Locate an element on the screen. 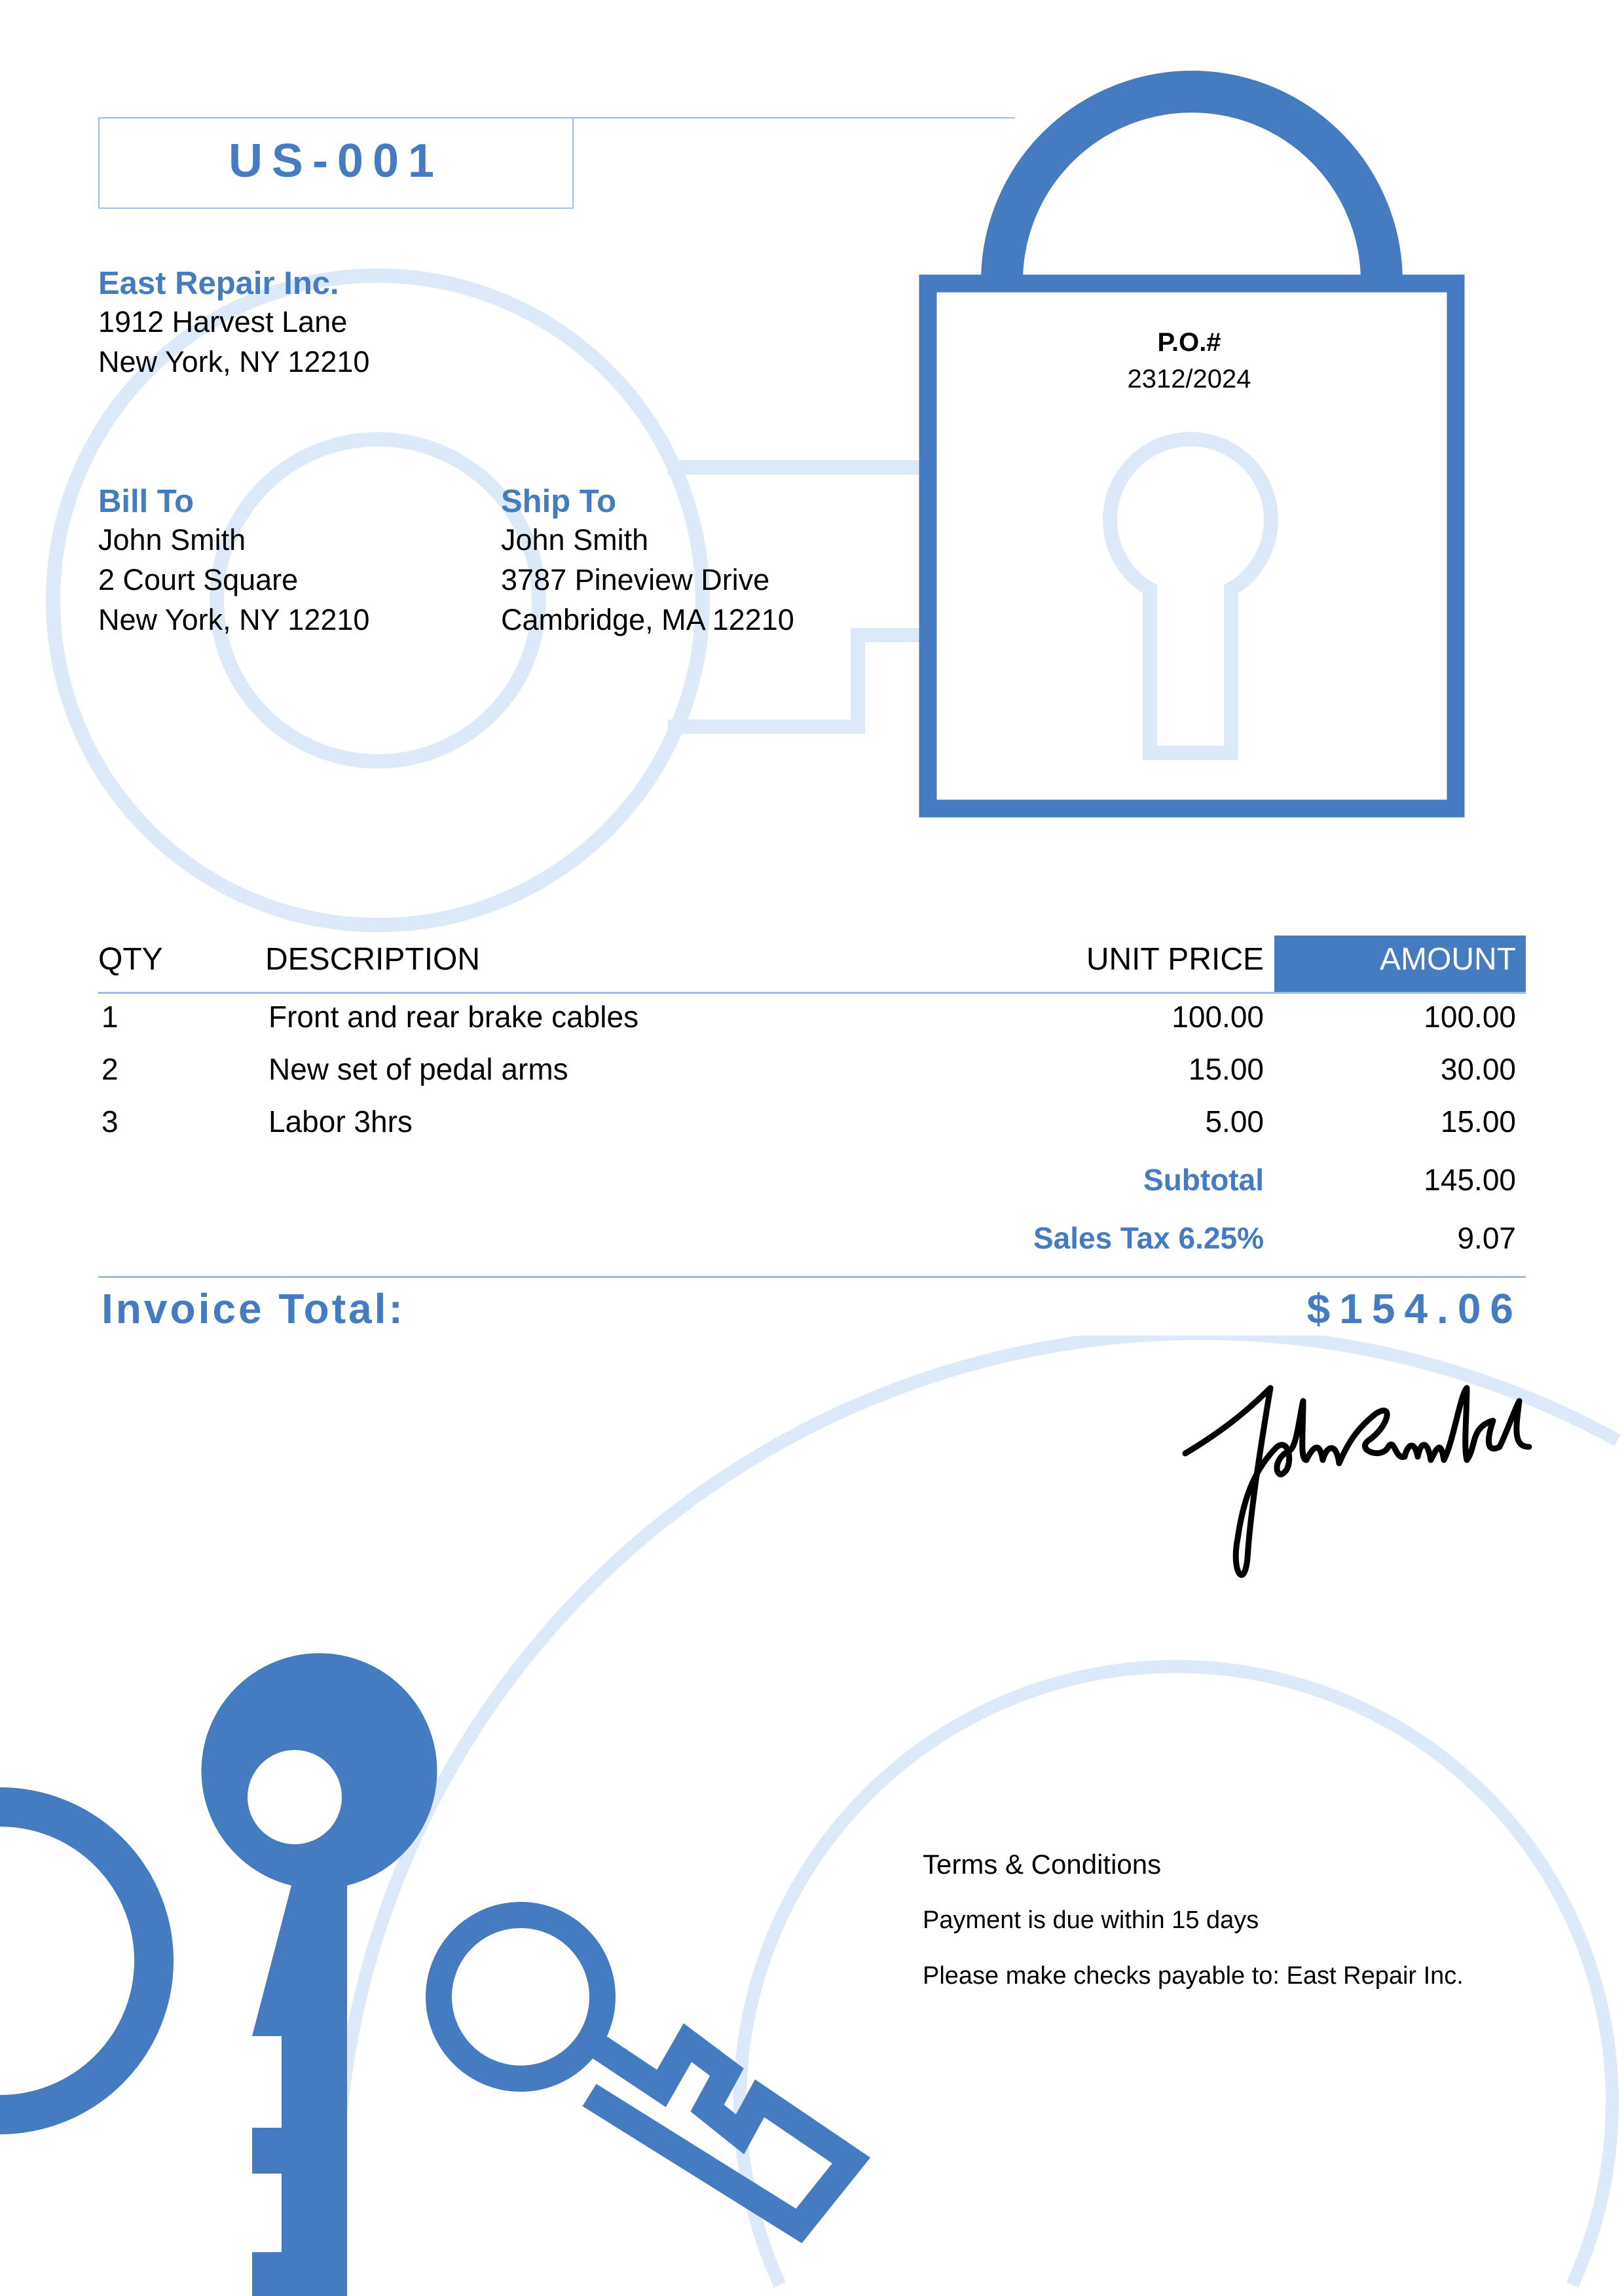 This screenshot has width=1624, height=2296. tax-value: 9.07 is located at coordinates (1486, 1238).